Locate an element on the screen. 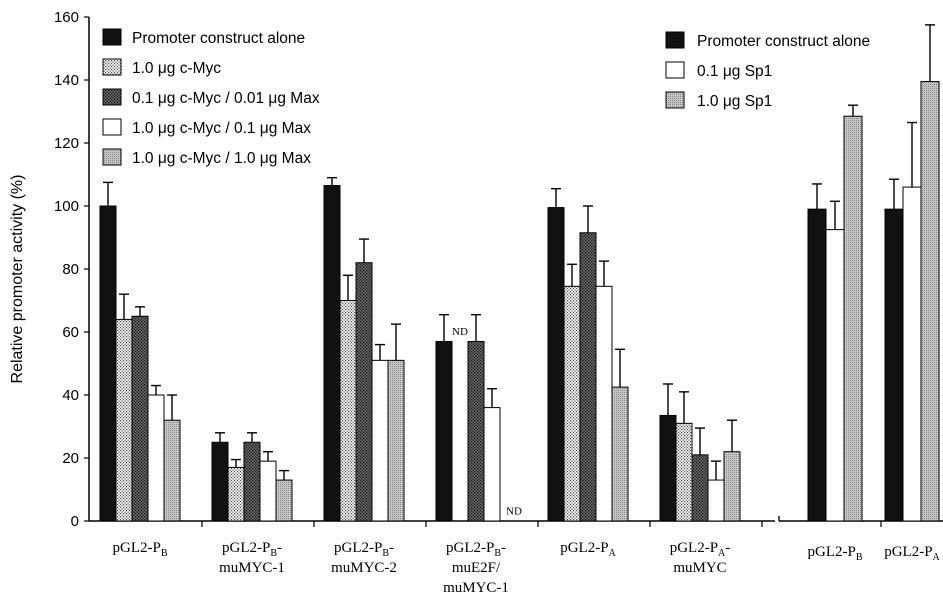 The height and width of the screenshot is (599, 943). y-tick-label: 60 is located at coordinates (70, 332).